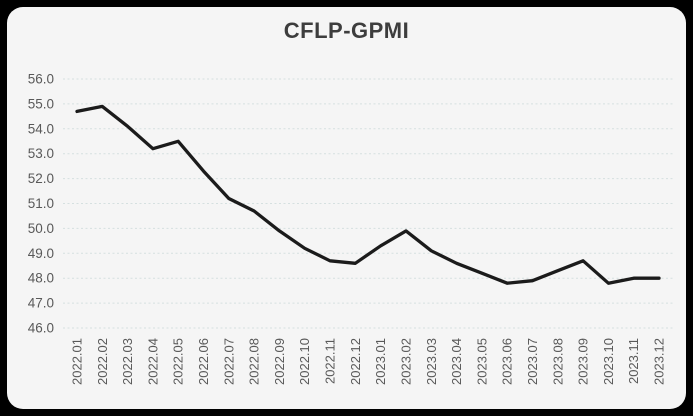 The width and height of the screenshot is (693, 416). What do you see at coordinates (41, 103) in the screenshot?
I see `y-axis-tick-label: 55.0` at bounding box center [41, 103].